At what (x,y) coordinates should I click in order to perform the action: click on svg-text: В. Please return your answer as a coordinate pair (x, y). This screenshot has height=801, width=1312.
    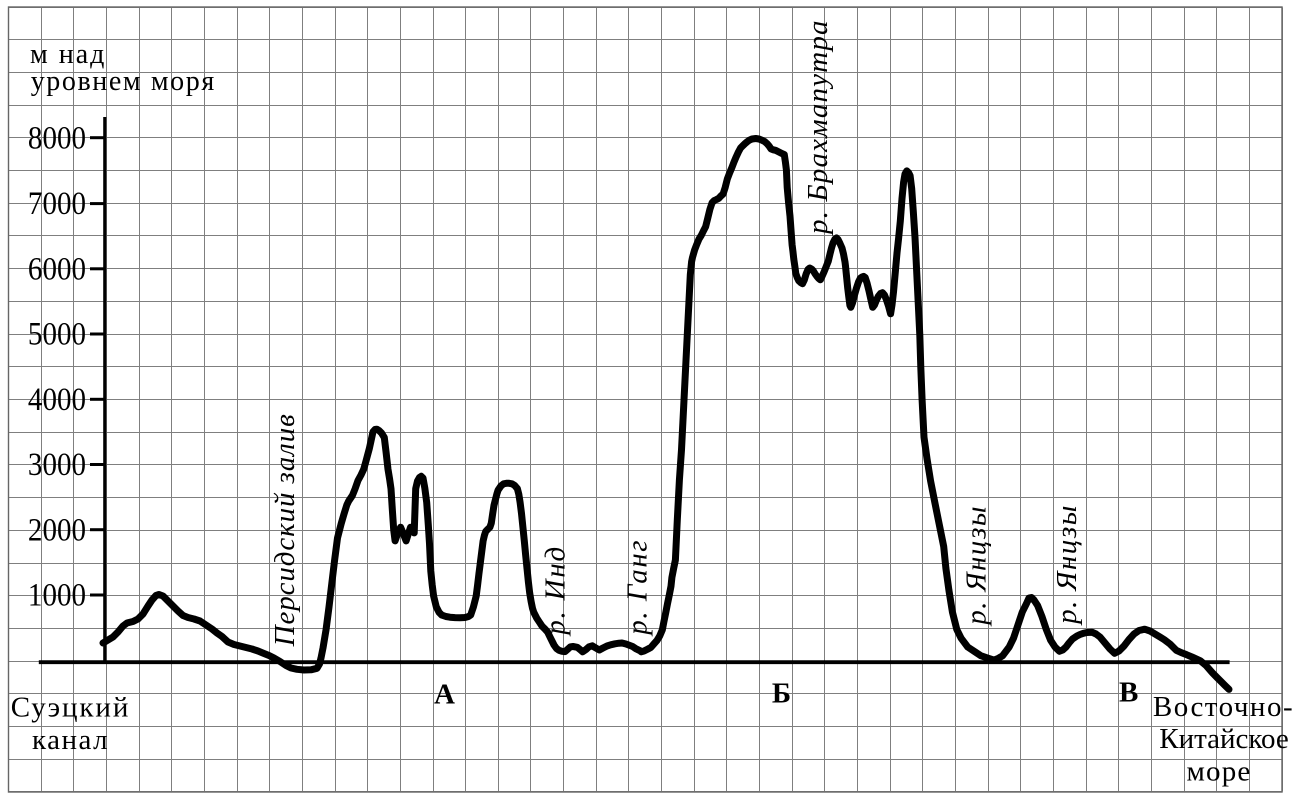
    Looking at the image, I should click on (1128, 693).